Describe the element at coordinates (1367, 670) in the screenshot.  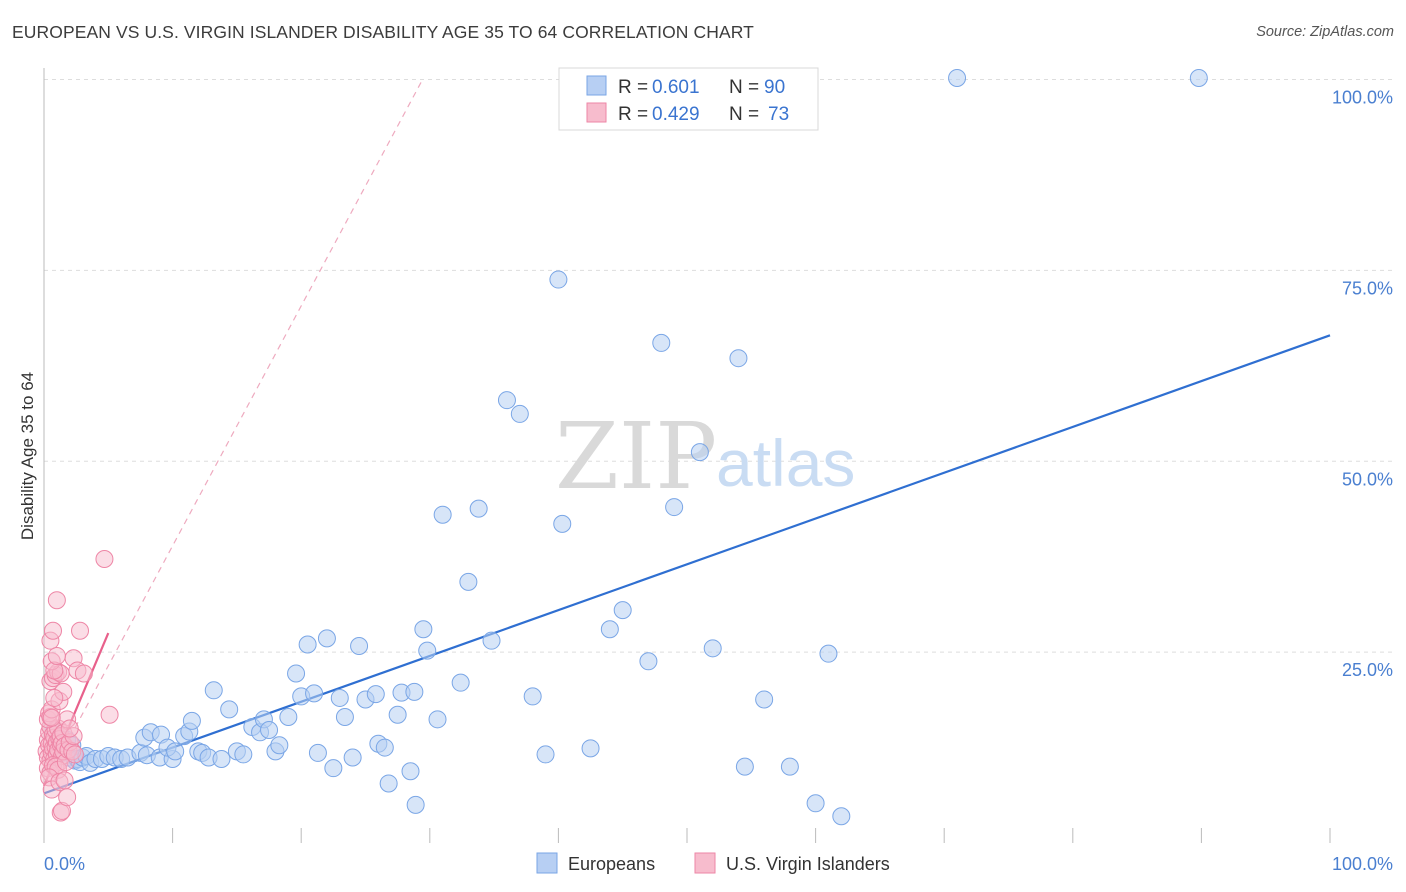
I see `y-tick-label: 25.0%` at that location.